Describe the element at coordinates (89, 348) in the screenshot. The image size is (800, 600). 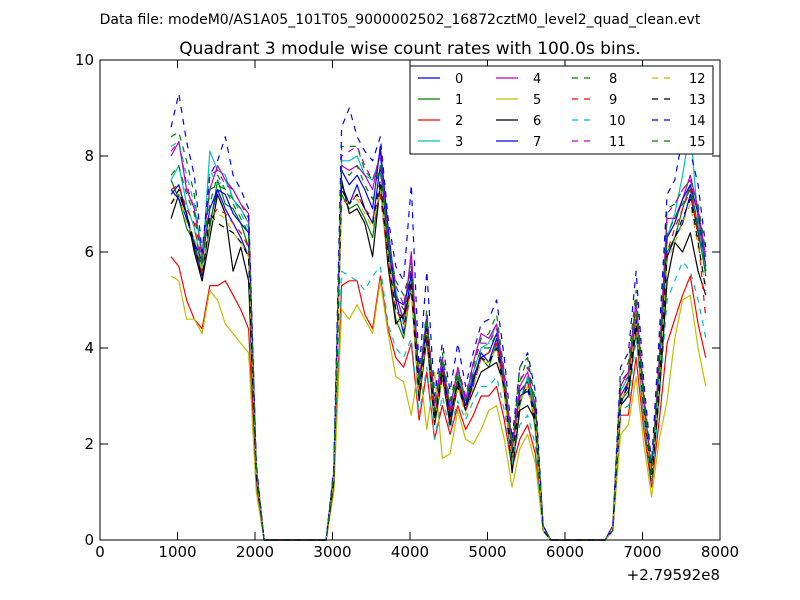
I see `y-tick-label: 4` at that location.